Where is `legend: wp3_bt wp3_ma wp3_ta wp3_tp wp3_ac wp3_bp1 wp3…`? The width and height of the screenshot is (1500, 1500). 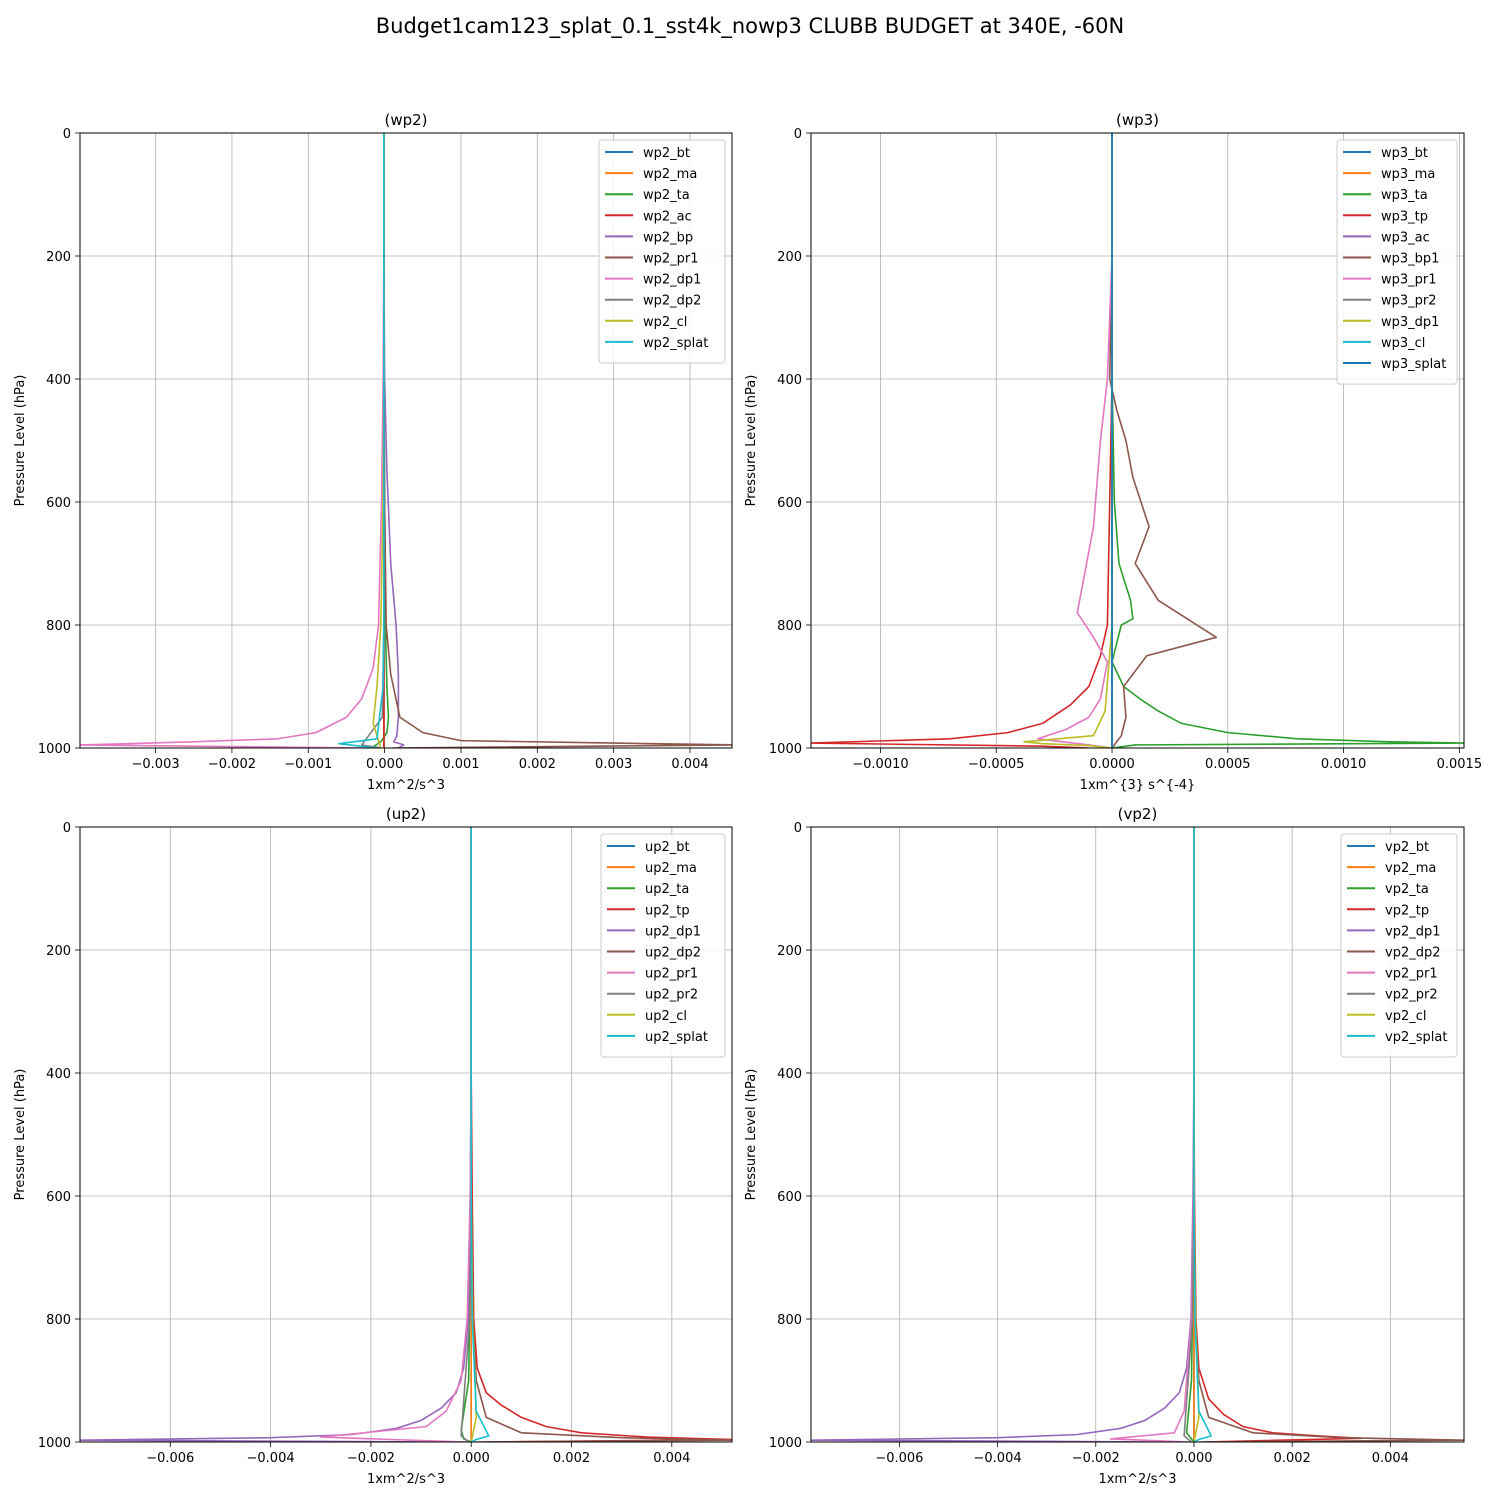
legend: wp3_bt wp3_ma wp3_ta wp3_tp wp3_ac wp3_bp1 wp3… is located at coordinates (1397, 262).